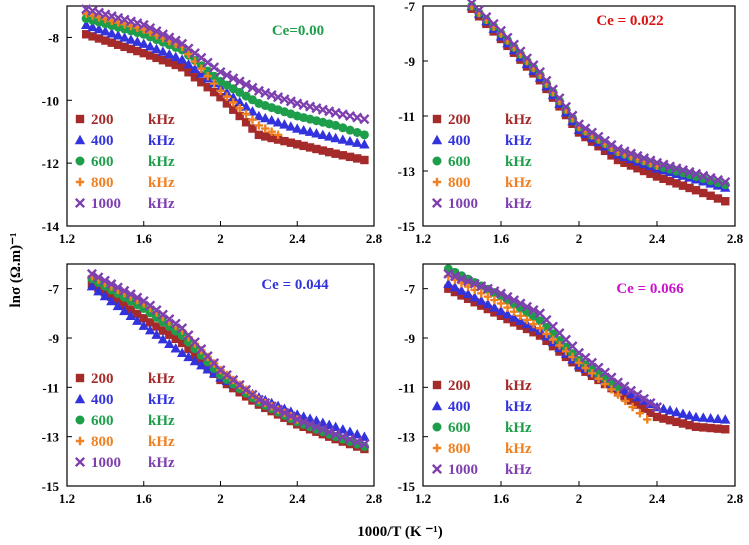 The height and width of the screenshot is (545, 749). What do you see at coordinates (228, 359) in the screenshot?
I see `series-1000-kHz` at bounding box center [228, 359].